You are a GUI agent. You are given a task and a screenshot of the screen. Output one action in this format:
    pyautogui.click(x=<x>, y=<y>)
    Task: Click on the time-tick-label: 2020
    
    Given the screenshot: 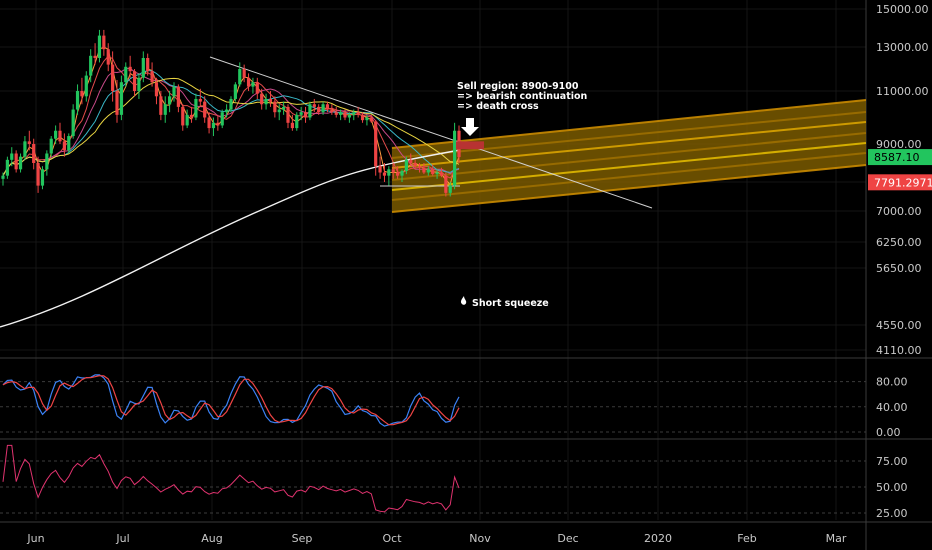 What is the action you would take?
    pyautogui.click(x=658, y=538)
    